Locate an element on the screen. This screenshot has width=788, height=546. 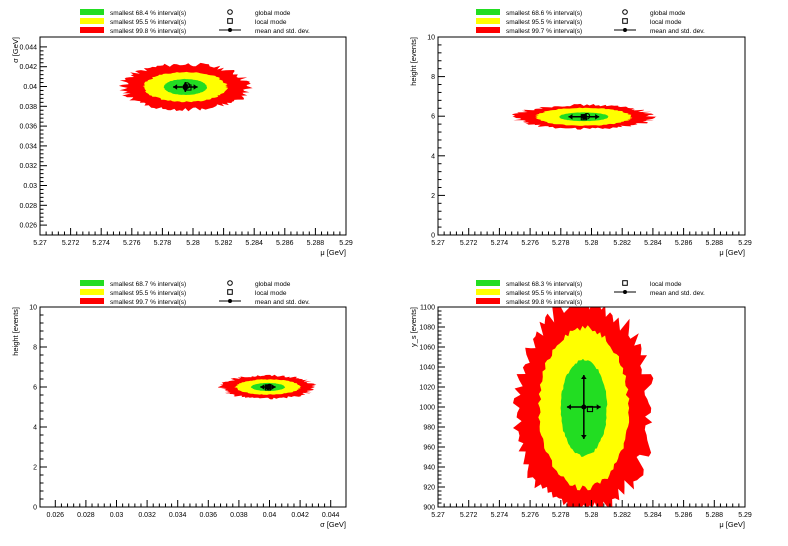
mean-dot is located at coordinates (584, 407).